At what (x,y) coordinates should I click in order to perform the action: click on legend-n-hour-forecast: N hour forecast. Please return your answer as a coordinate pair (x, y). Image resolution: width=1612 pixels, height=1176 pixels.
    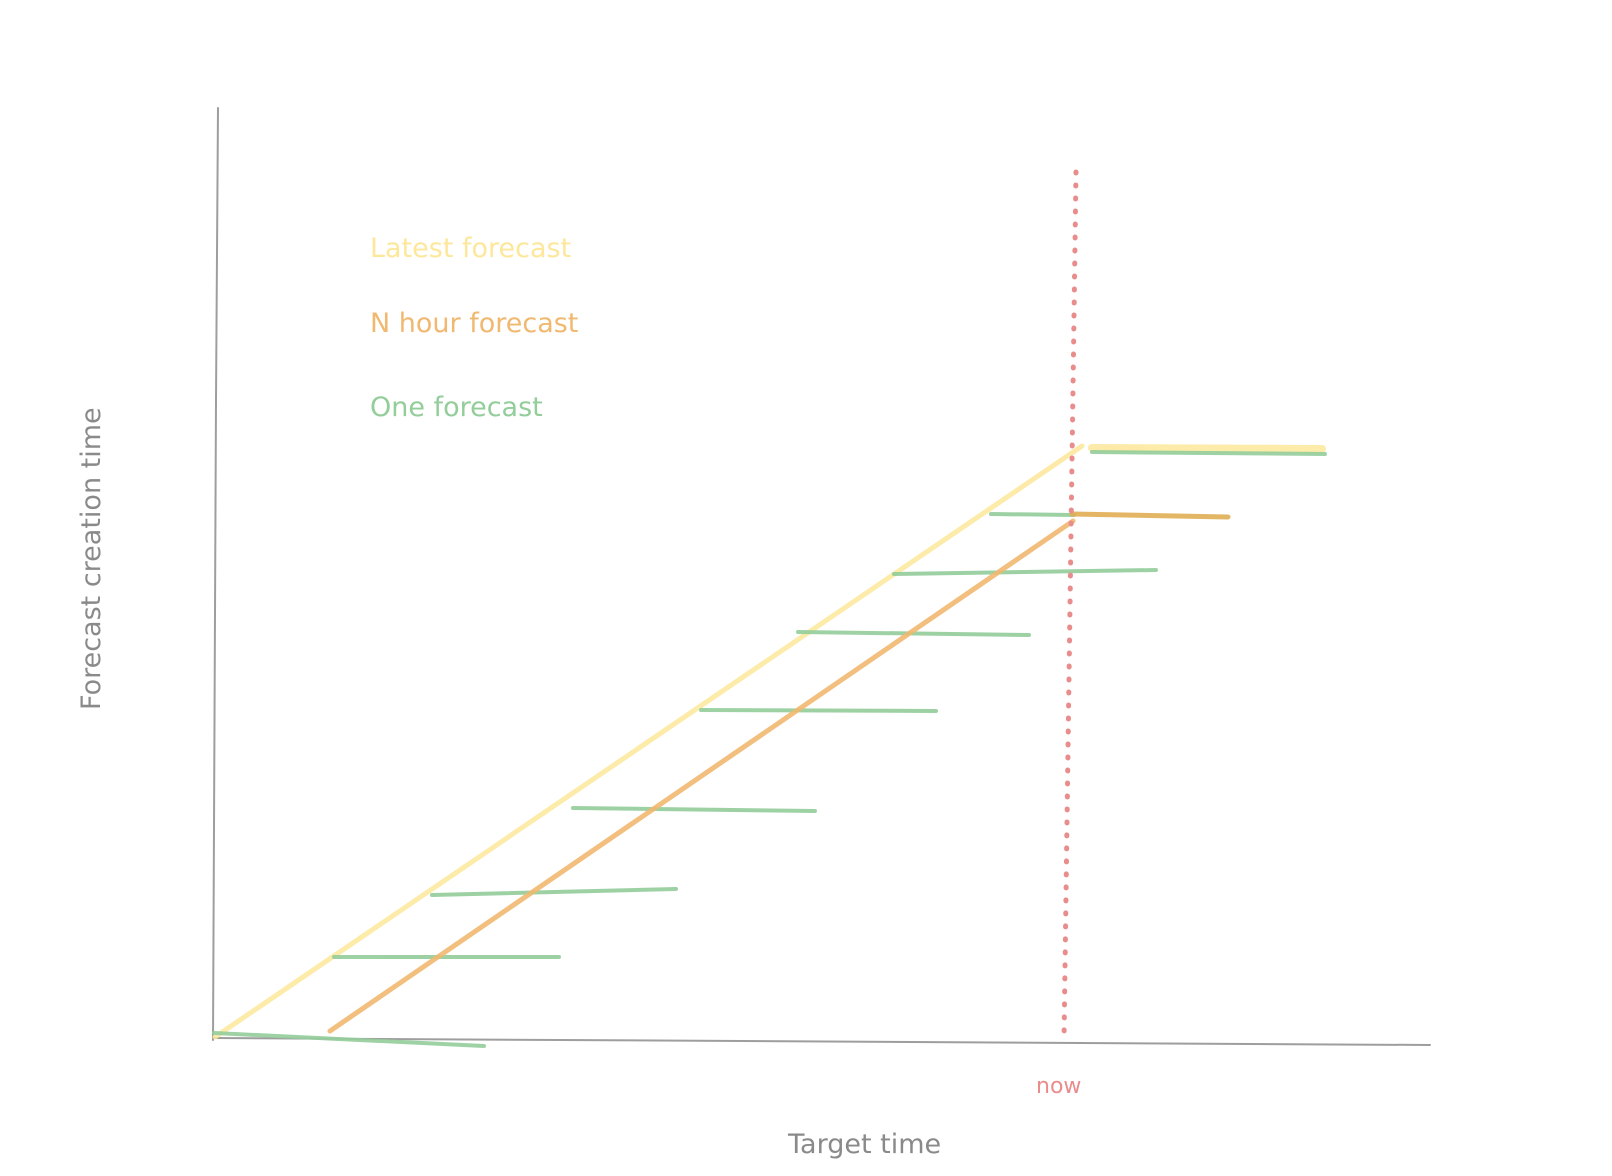
    Looking at the image, I should click on (474, 323).